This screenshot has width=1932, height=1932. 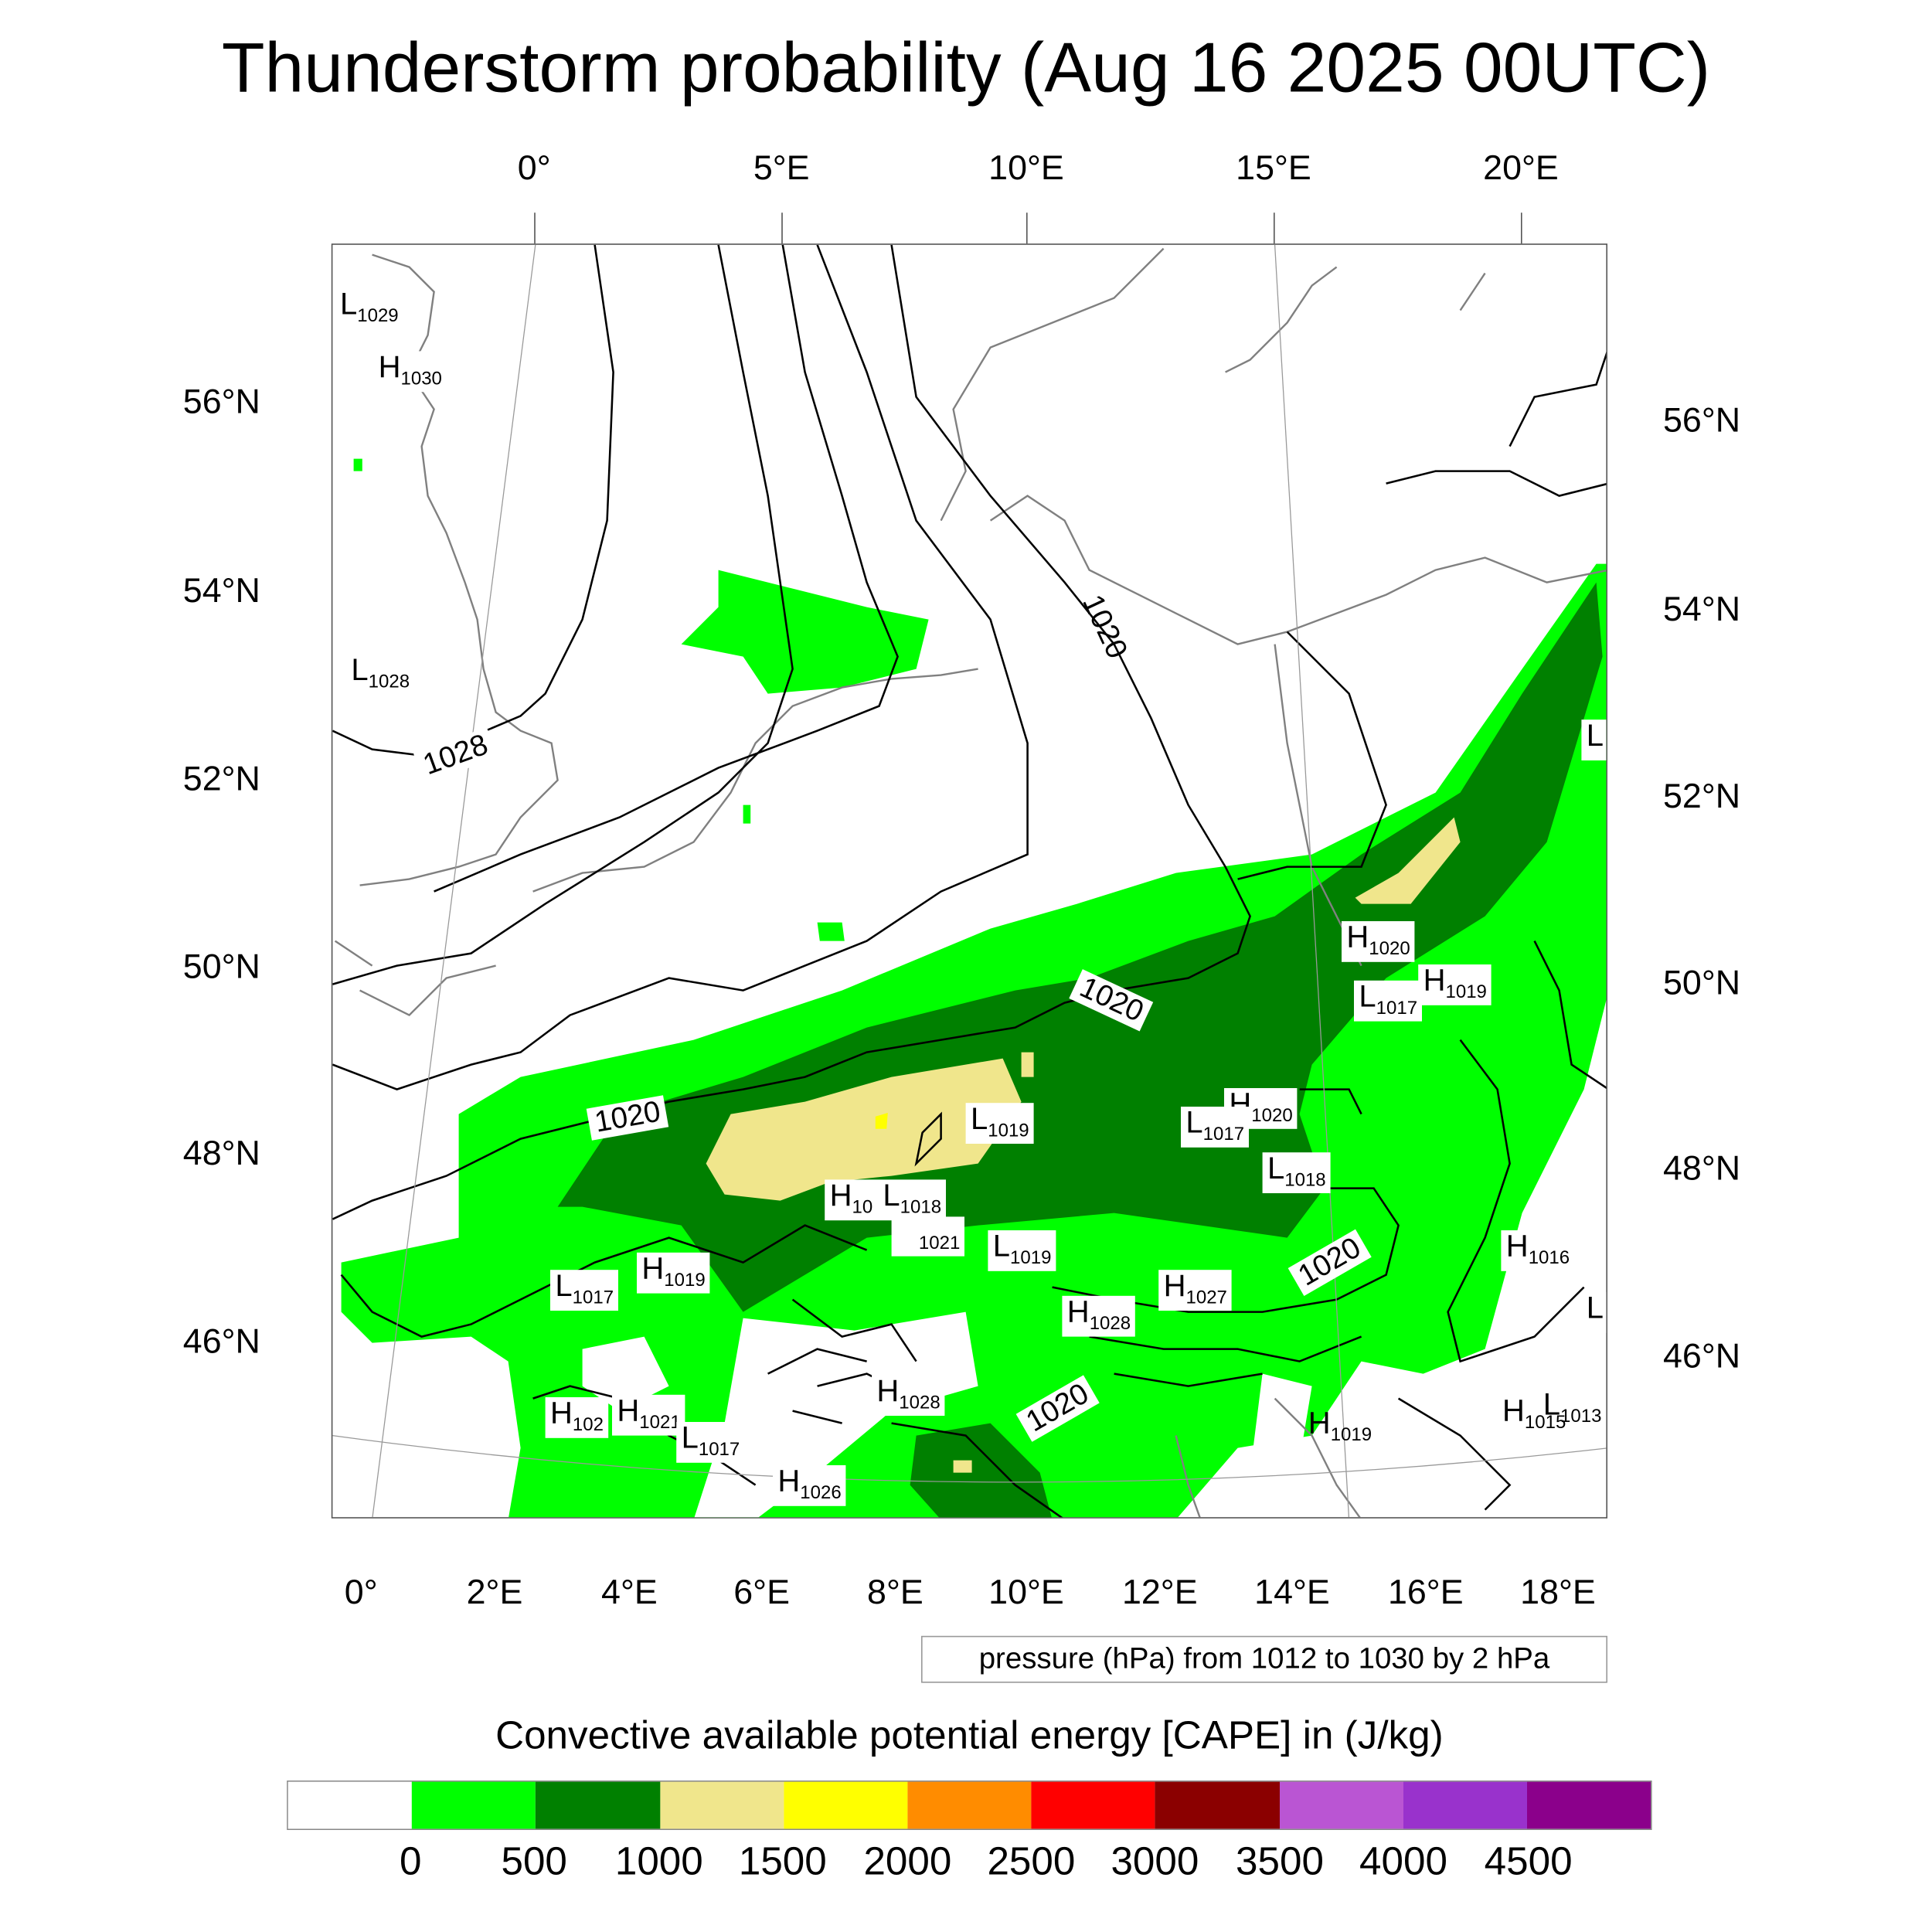 I want to click on lon-label-bottom: 14°E, so click(x=1292, y=1592).